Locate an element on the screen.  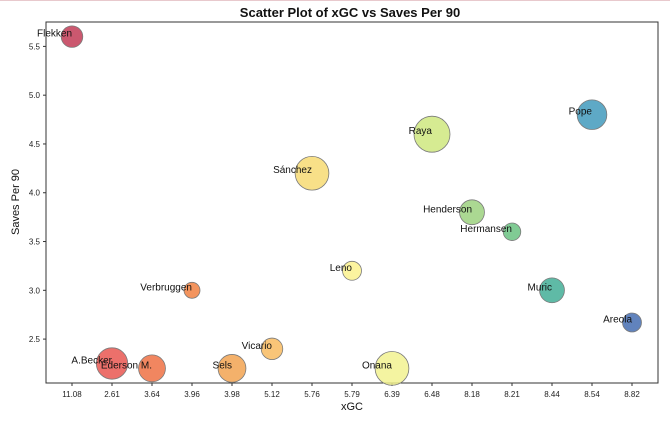
y-tick-label: 5.0 is located at coordinates (35, 95).